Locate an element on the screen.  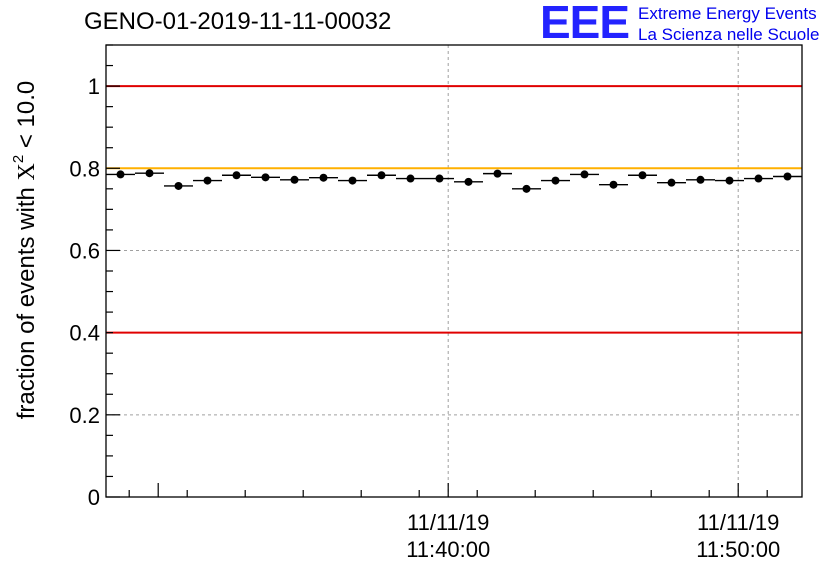
y-axis-label: fraction of events with X2 < 10.0 is located at coordinates (21, 250).